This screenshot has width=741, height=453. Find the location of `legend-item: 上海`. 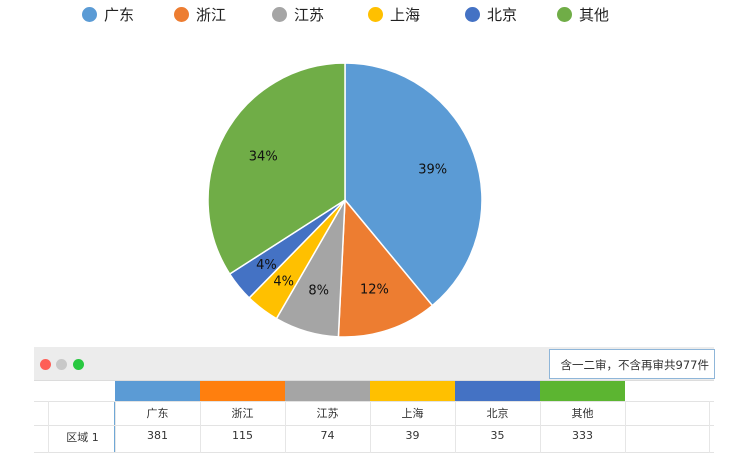

legend-item: 上海 is located at coordinates (394, 14).